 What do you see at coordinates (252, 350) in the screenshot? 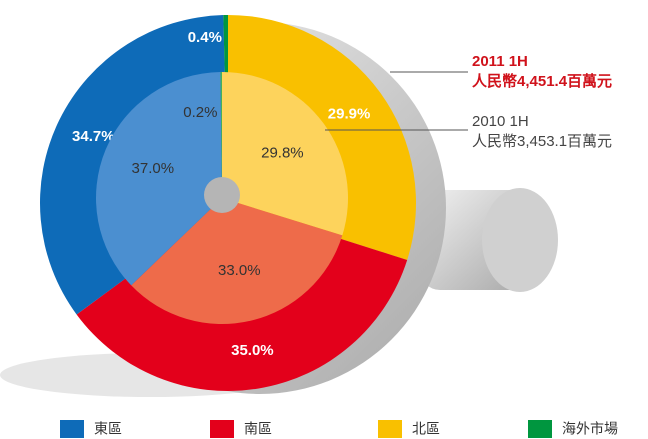
I see `data-label: 35.0%` at bounding box center [252, 350].